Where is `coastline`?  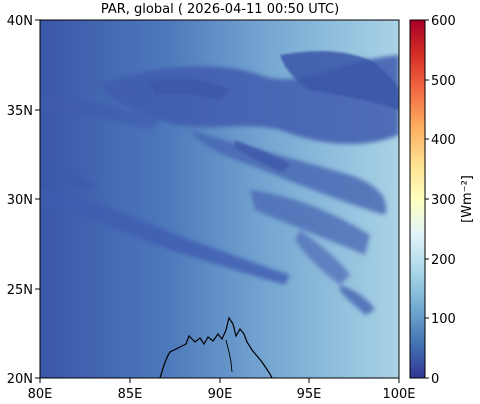
coastline is located at coordinates (216, 347).